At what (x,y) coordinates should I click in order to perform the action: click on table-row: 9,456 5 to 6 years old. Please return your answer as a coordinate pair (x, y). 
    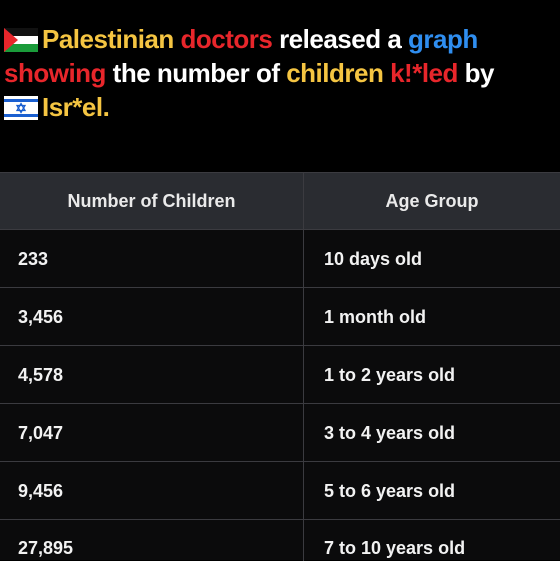
    Looking at the image, I should click on (280, 490).